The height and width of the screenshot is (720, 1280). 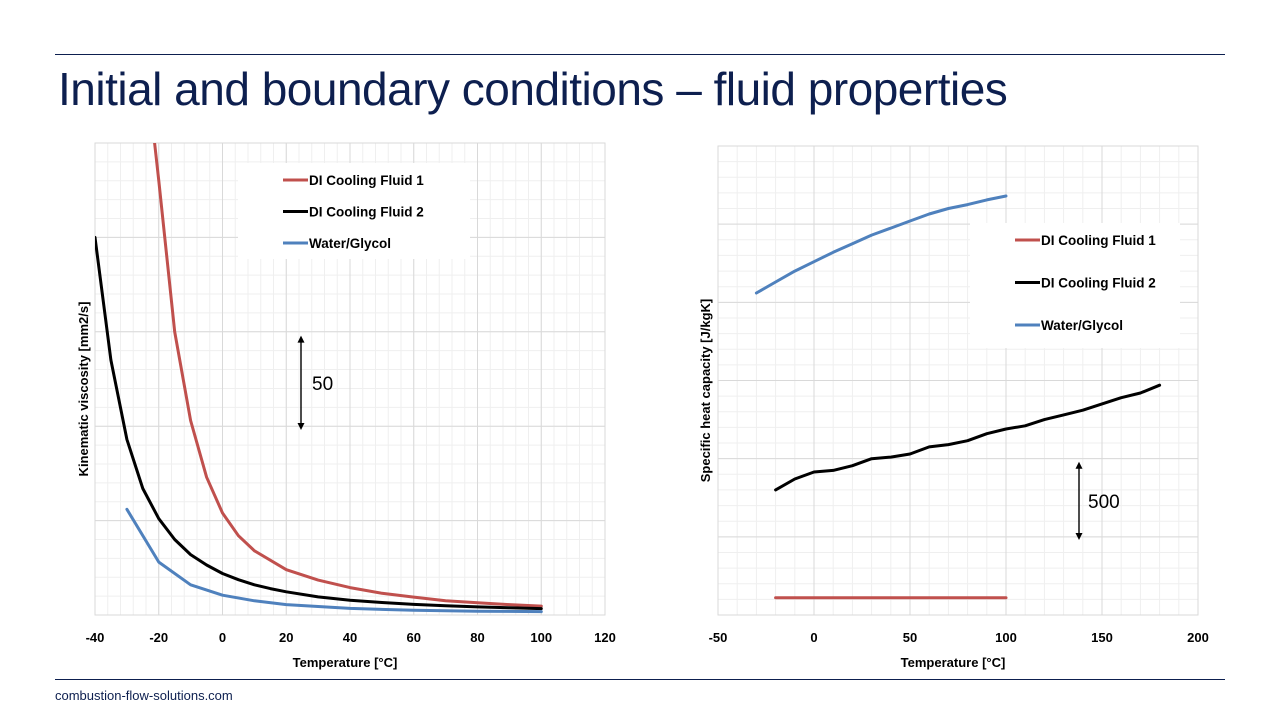 What do you see at coordinates (1098, 283) in the screenshot?
I see `heat-capacity-legend-label-di-cooling-fluid-2: DI Cooling Fluid 2` at bounding box center [1098, 283].